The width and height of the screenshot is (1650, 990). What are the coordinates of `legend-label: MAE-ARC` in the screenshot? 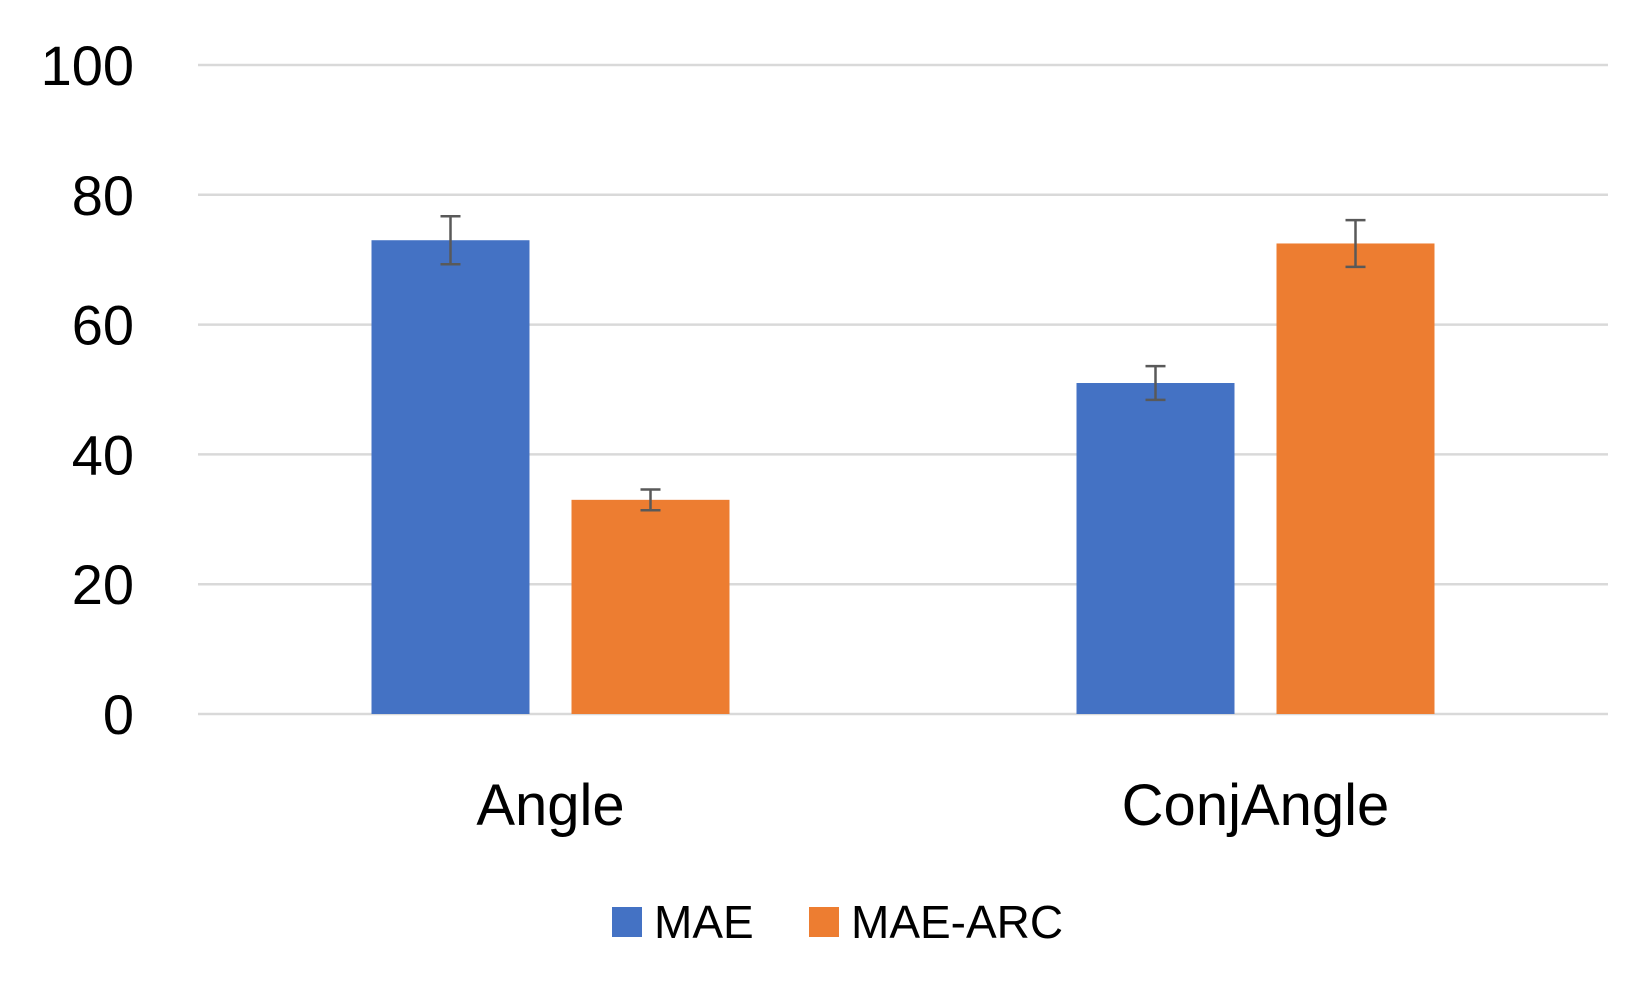 It's located at (957, 922).